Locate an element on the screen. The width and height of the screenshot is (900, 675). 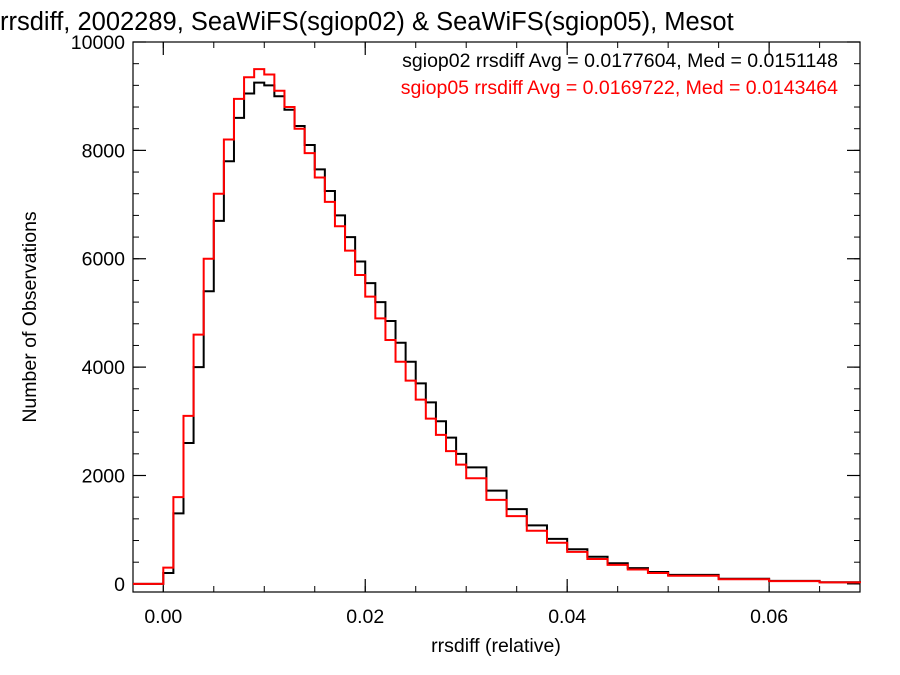
x-axis-label: rrsdiff (relative) is located at coordinates (496, 646).